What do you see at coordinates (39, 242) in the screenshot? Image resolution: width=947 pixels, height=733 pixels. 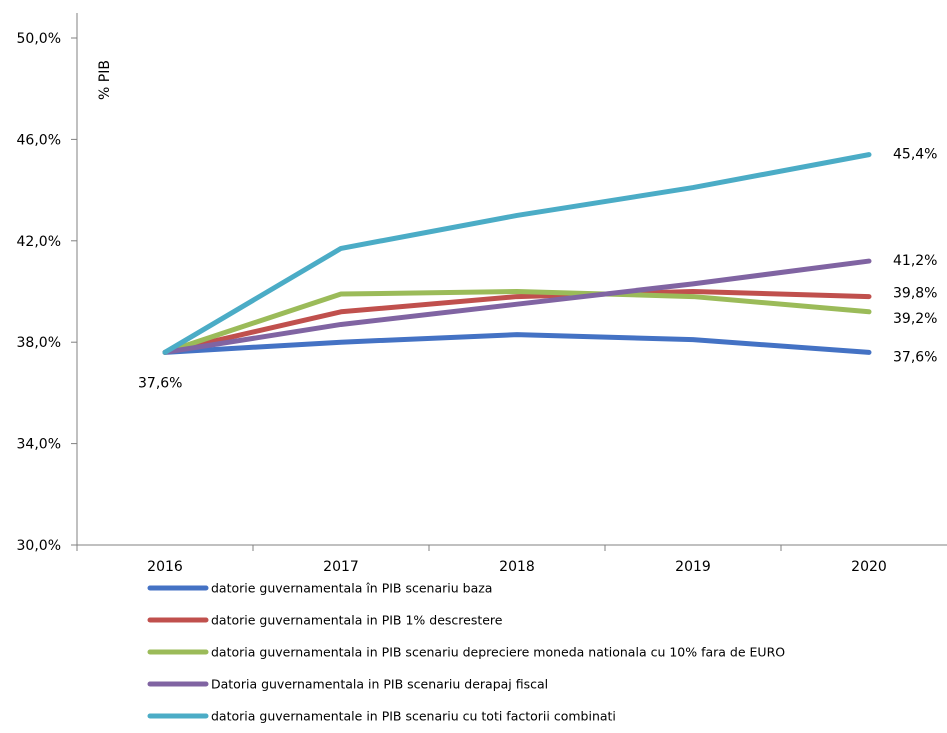 I see `y-tick-label: 42,0%` at bounding box center [39, 242].